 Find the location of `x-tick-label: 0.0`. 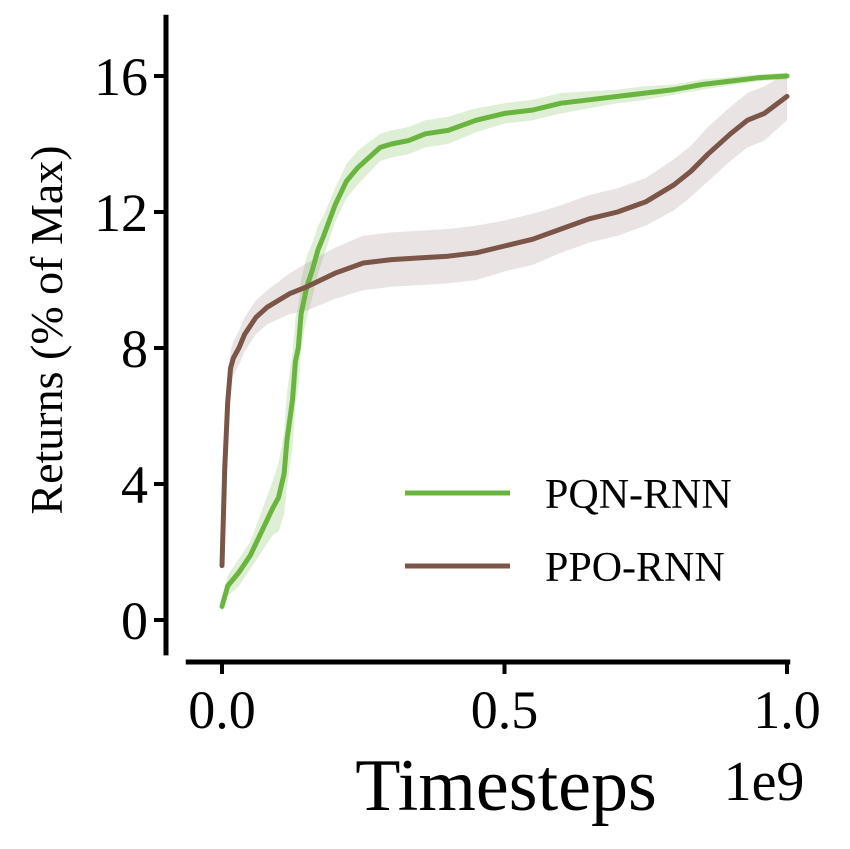

x-tick-label: 0.0 is located at coordinates (222, 710).